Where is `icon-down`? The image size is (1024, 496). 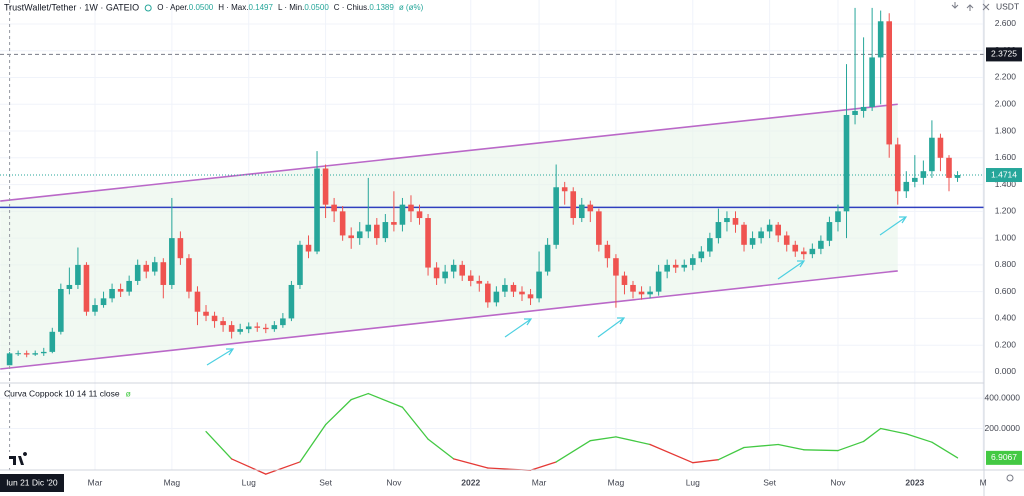
icon-down is located at coordinates (955, 5).